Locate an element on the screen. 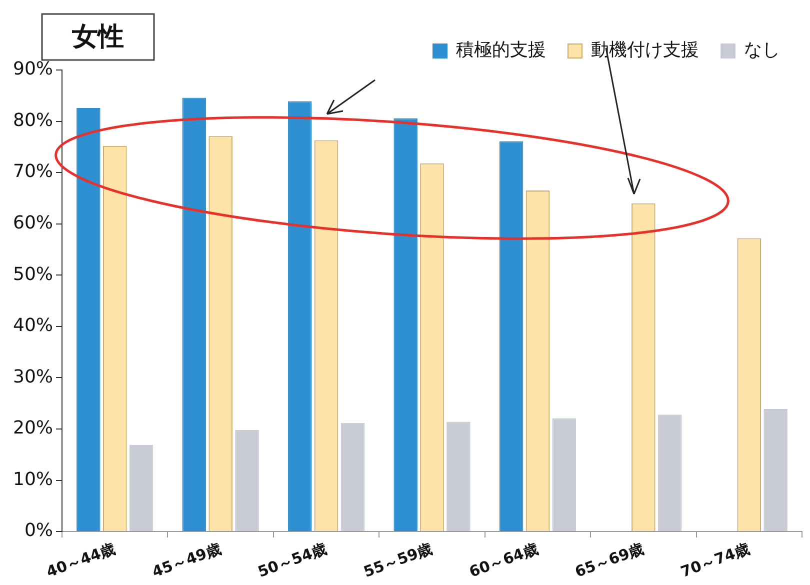  chart-title: 女性 is located at coordinates (97, 37).